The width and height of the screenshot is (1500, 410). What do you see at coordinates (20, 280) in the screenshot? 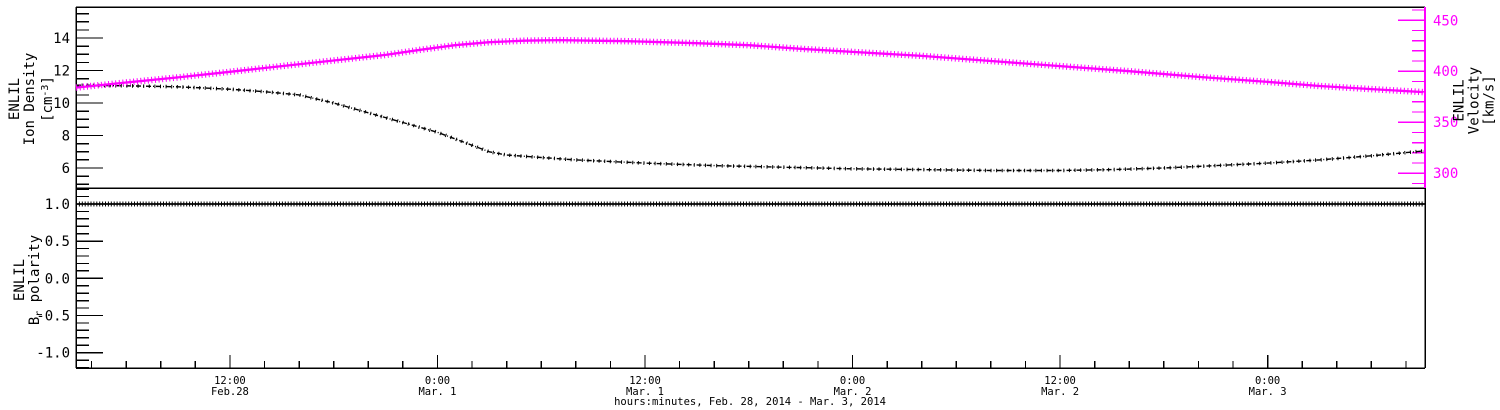
I see `polarity-axis-label-line1: ENLIL` at bounding box center [20, 280].